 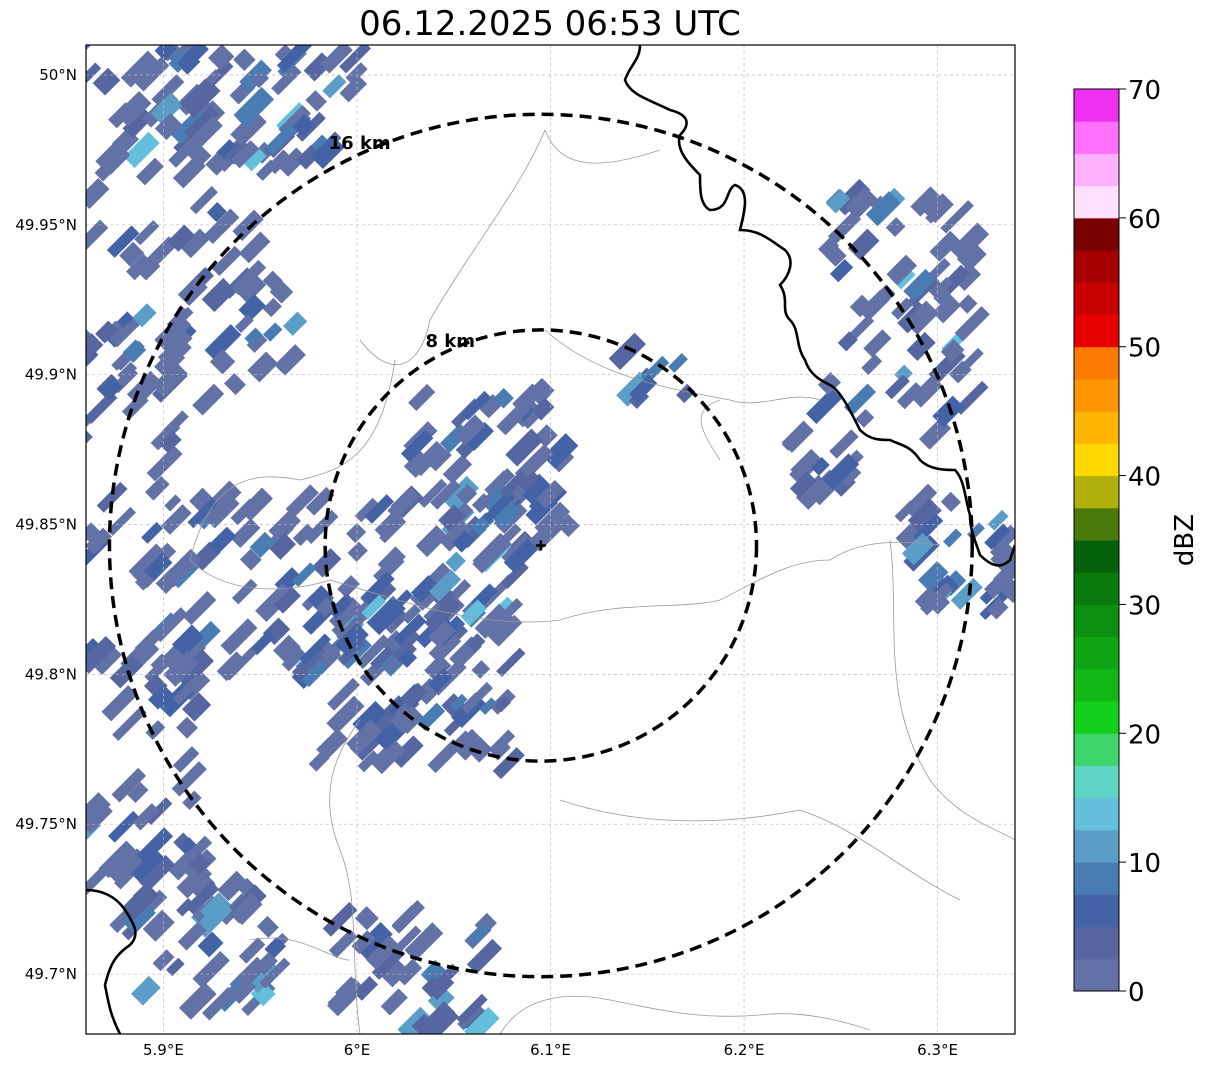 I want to click on colorbar-tick-label: 40, so click(x=1144, y=478).